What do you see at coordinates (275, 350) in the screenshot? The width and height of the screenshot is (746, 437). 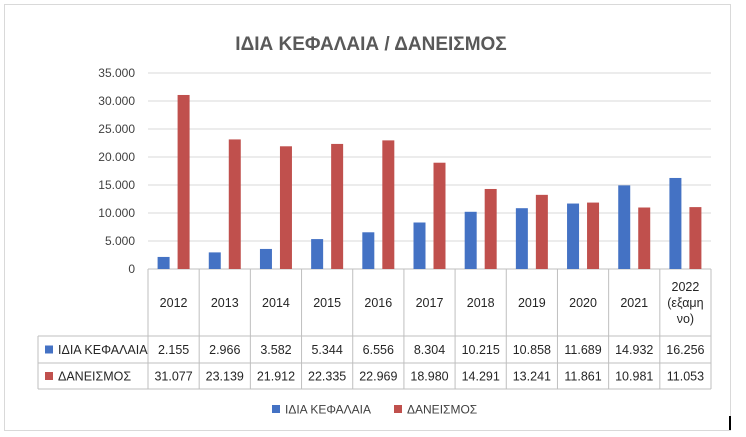 I see `data-label: 3.582` at bounding box center [275, 350].